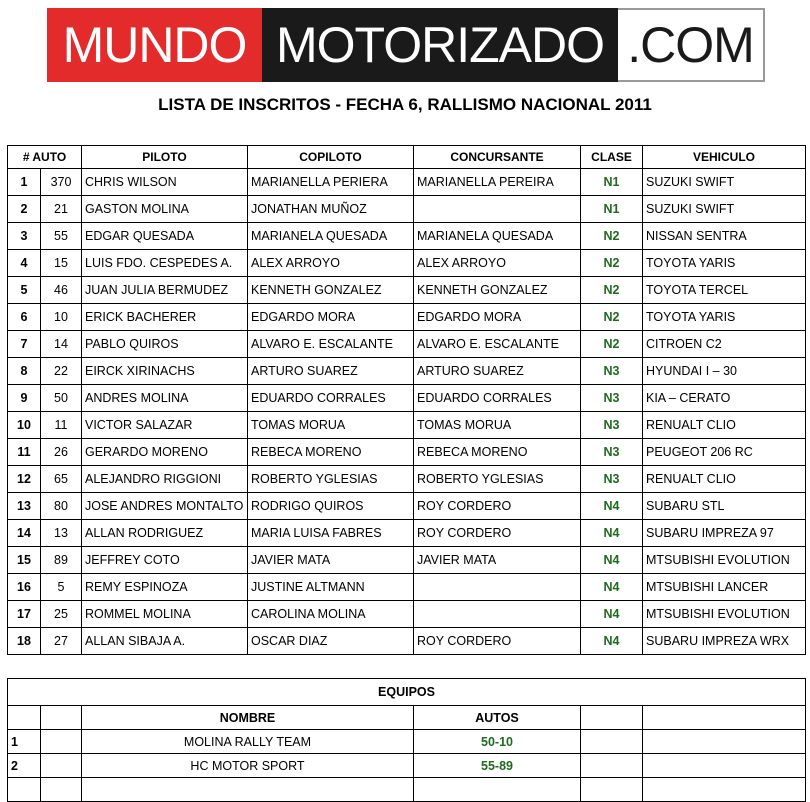  What do you see at coordinates (330, 614) in the screenshot?
I see `copiloto-cell: CAROLINA MOLINA` at bounding box center [330, 614].